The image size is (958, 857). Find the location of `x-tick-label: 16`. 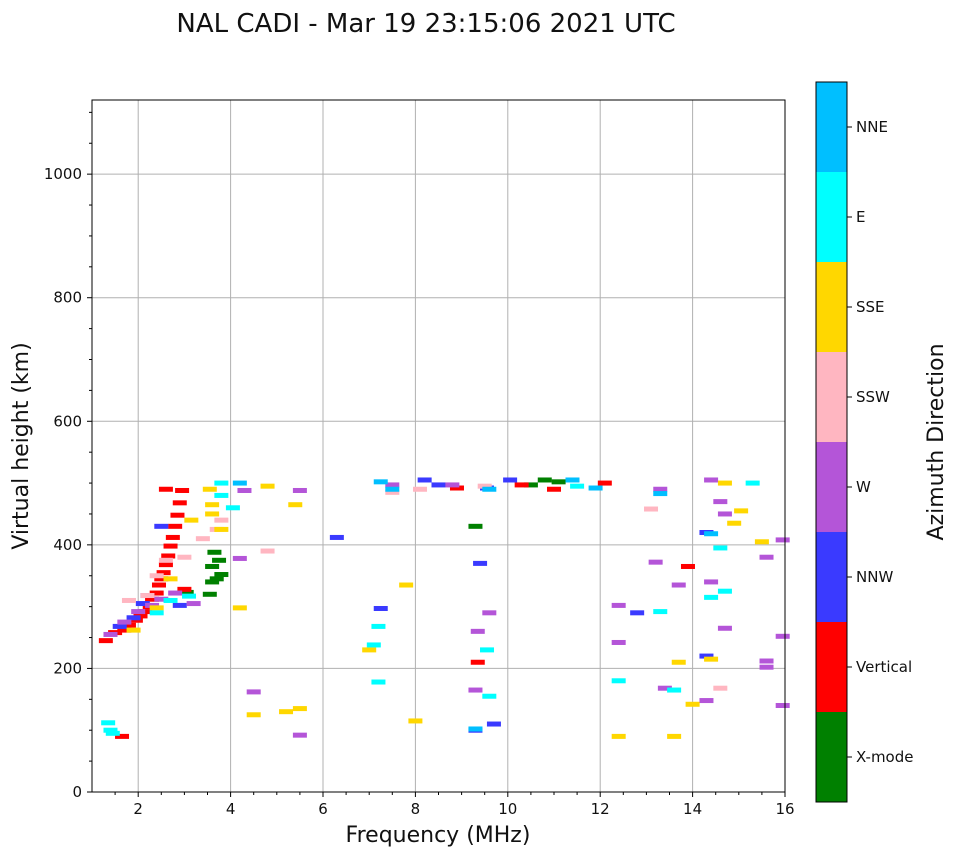

x-tick-label: 16 is located at coordinates (784, 809).